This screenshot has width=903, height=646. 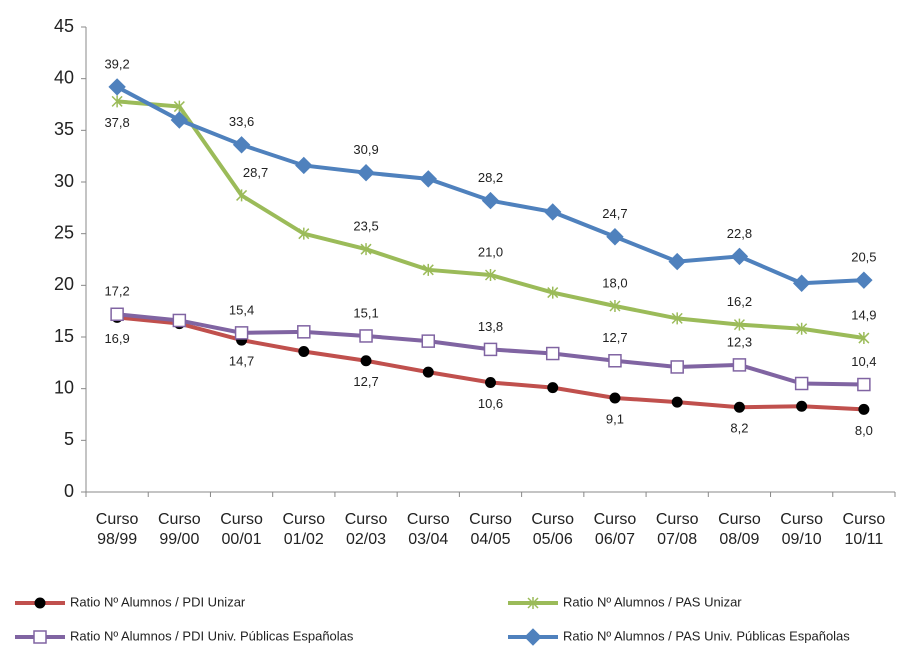 I want to click on x-tick-label: Curso 07/08, so click(x=677, y=529).